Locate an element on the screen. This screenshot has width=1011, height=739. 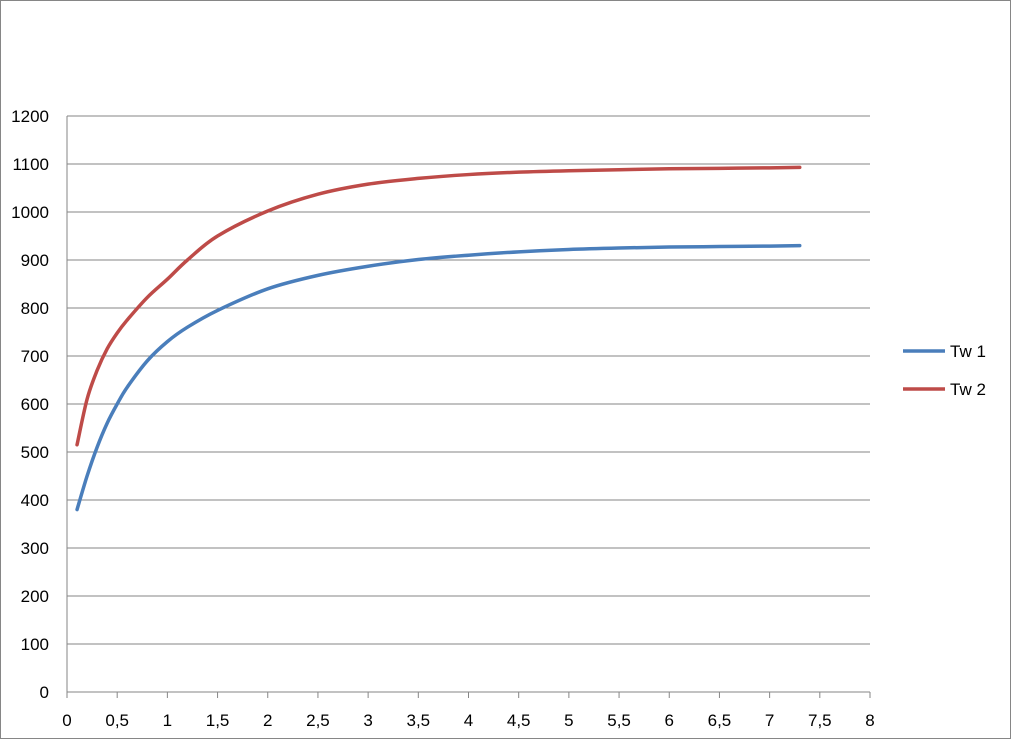
y-axis-tick-labels: 0 100 200 300 400 500 600 700 800 900 1000 1100 1200 is located at coordinates (30, 404).